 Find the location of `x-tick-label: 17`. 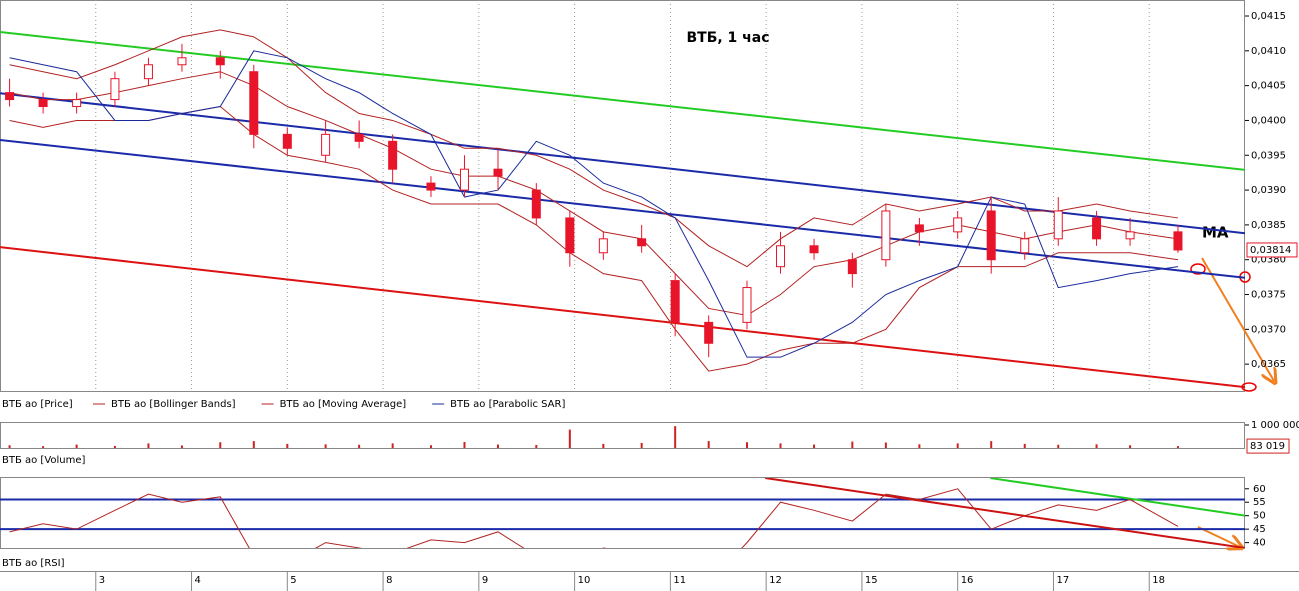

x-tick-label: 17 is located at coordinates (1062, 580).